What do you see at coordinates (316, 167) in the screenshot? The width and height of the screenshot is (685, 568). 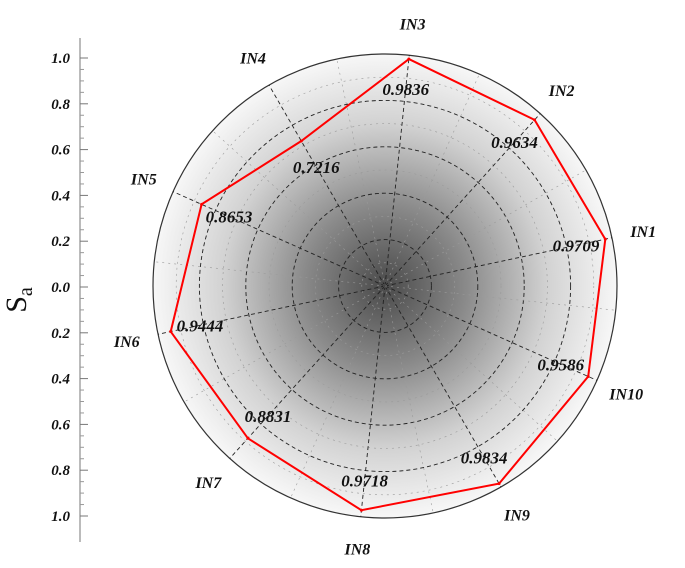 I see `value-label-in4: 0.7216` at bounding box center [316, 167].